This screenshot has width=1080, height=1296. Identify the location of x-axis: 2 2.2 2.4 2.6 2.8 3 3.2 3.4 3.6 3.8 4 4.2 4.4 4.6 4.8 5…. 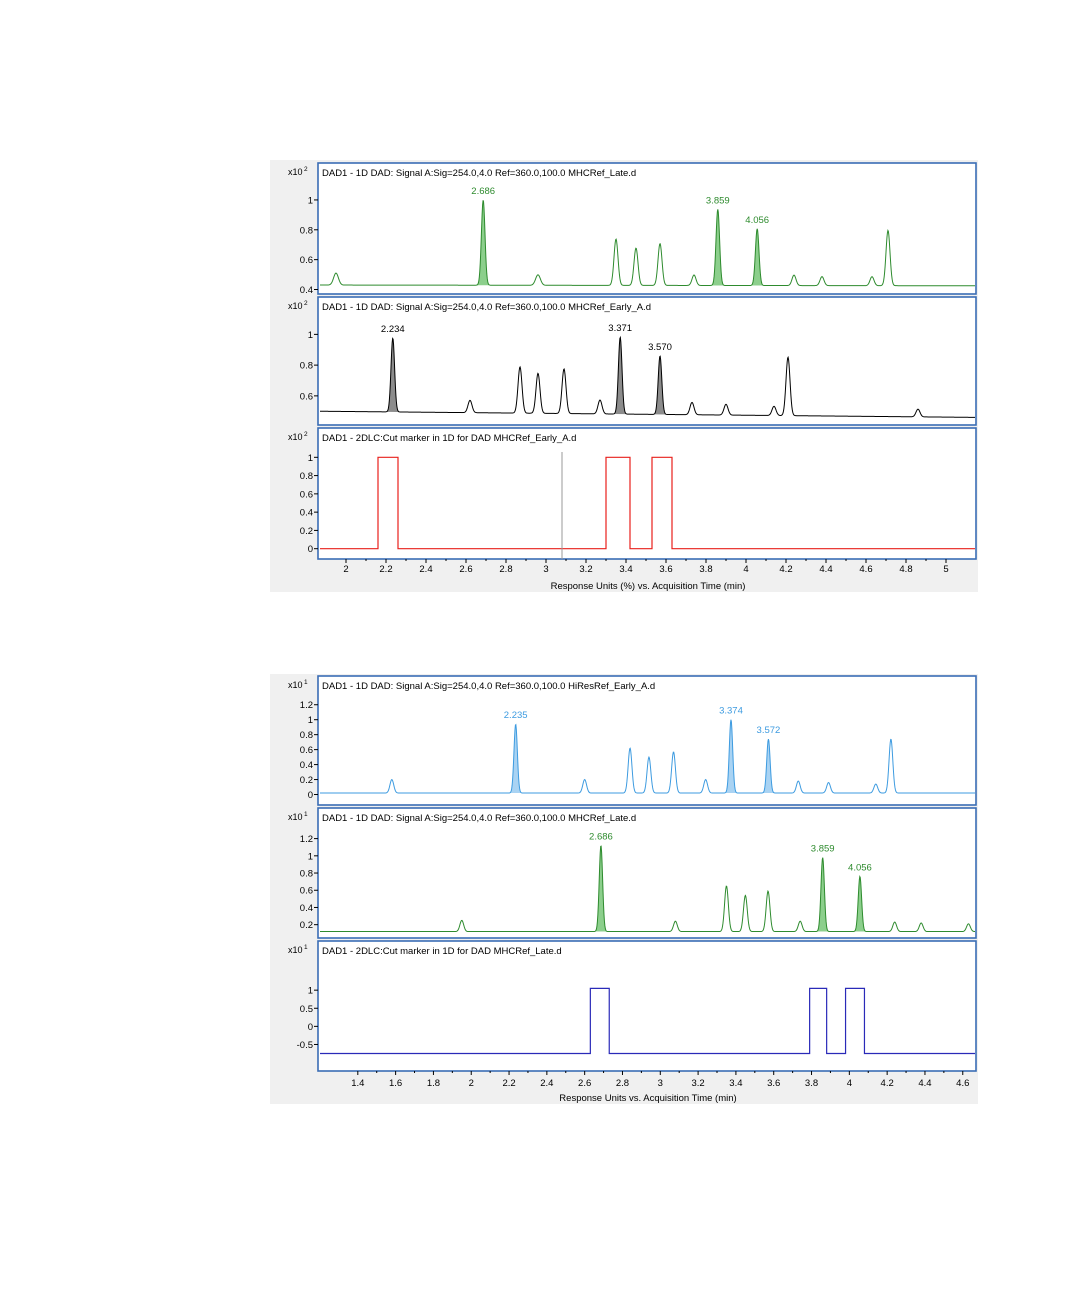
(646, 575).